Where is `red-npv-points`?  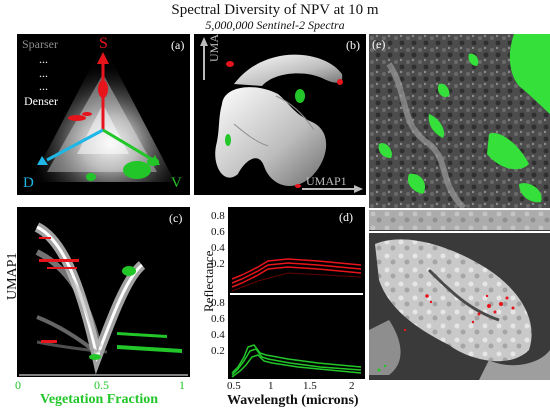 red-npv-points is located at coordinates (459, 313).